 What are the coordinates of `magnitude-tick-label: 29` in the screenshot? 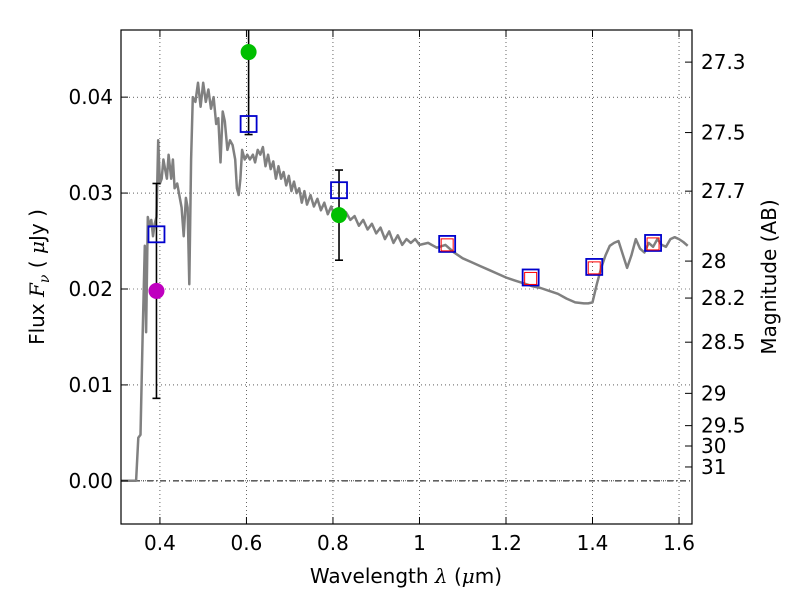 It's located at (713, 393).